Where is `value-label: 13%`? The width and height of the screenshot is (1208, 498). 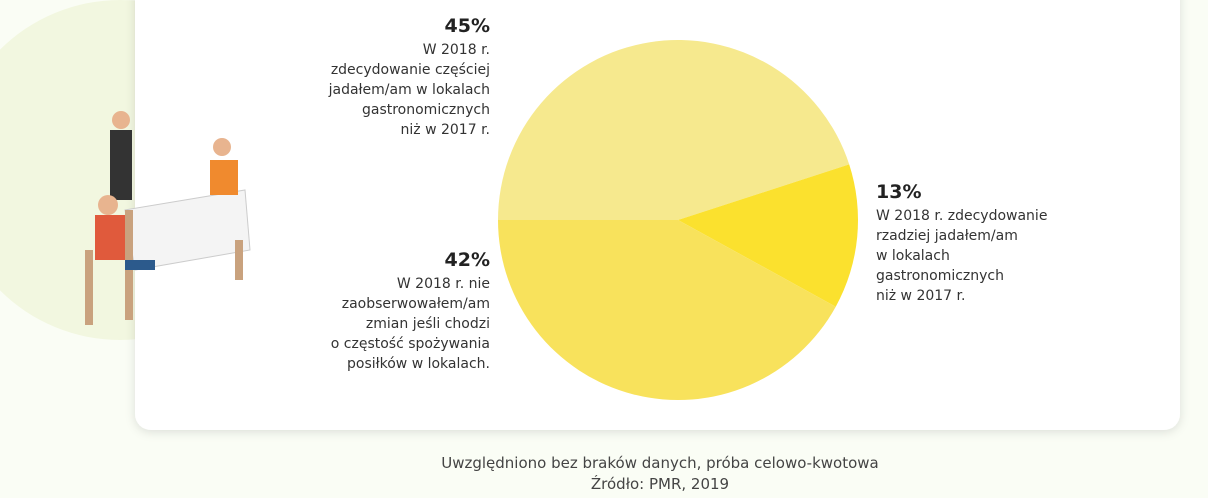
value-label: 13% is located at coordinates (898, 192).